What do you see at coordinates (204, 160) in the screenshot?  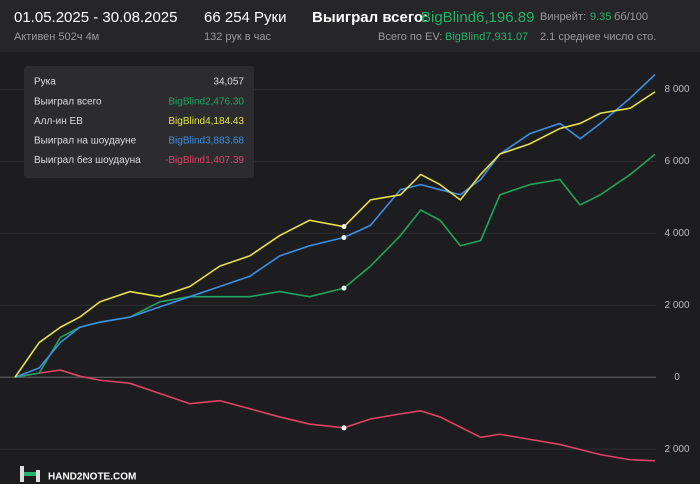 I see `tooltip-value: -BigBlind1,407.39` at bounding box center [204, 160].